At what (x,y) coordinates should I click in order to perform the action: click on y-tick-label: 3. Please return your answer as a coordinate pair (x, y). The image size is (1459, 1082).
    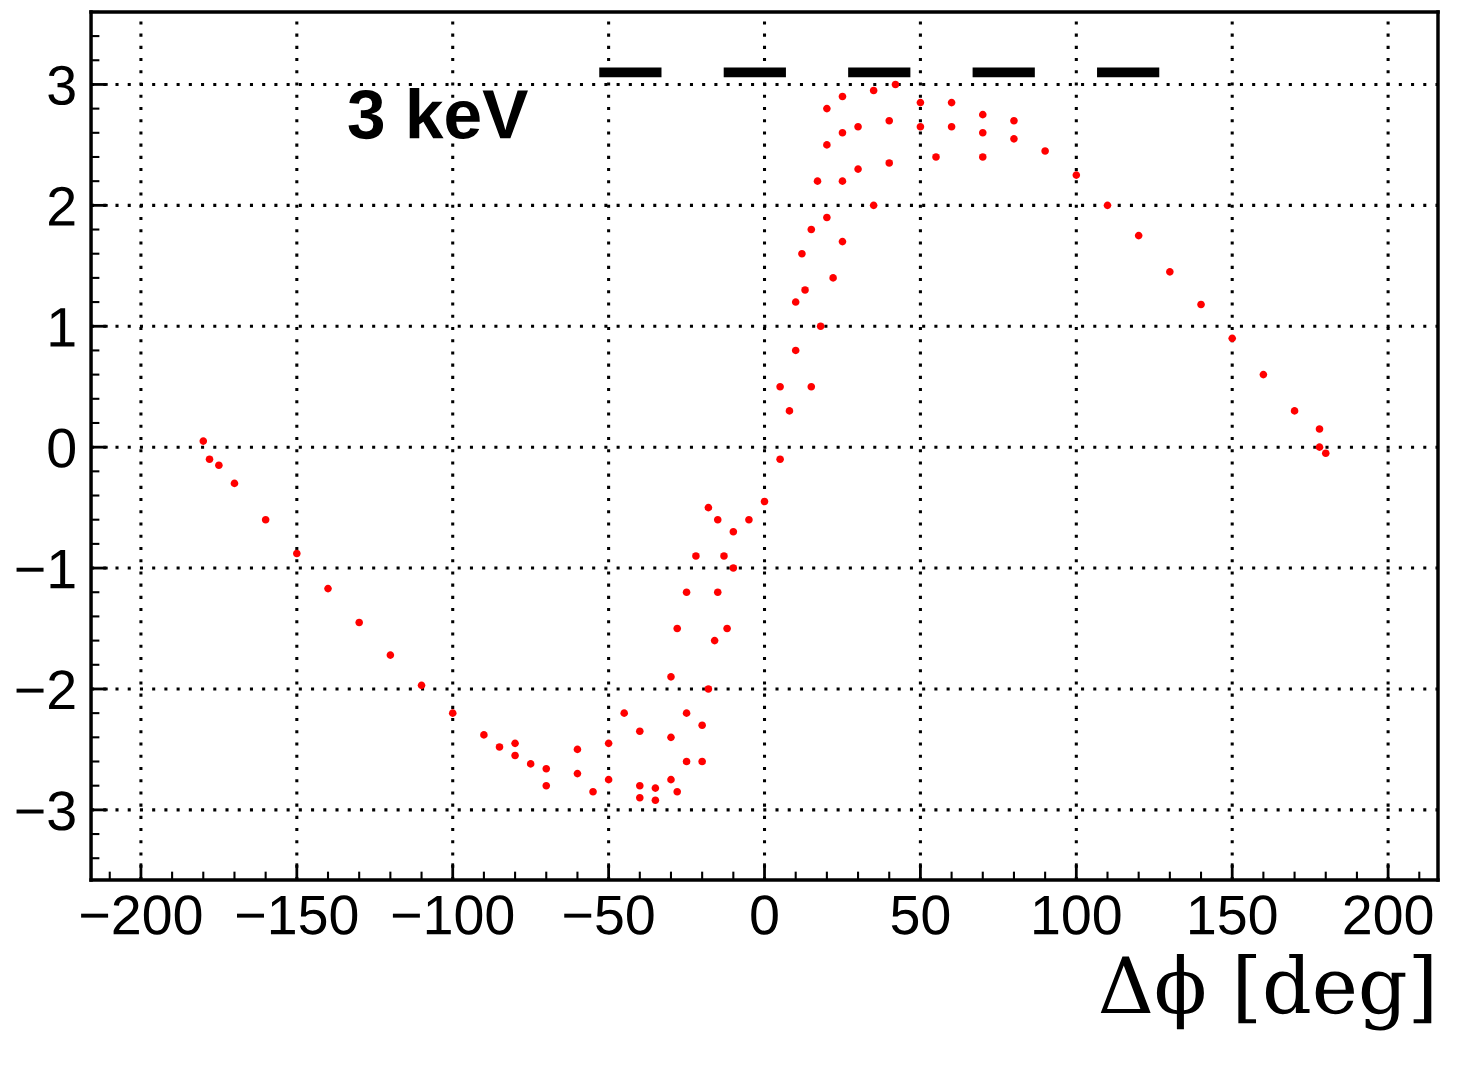
    Looking at the image, I should click on (61, 85).